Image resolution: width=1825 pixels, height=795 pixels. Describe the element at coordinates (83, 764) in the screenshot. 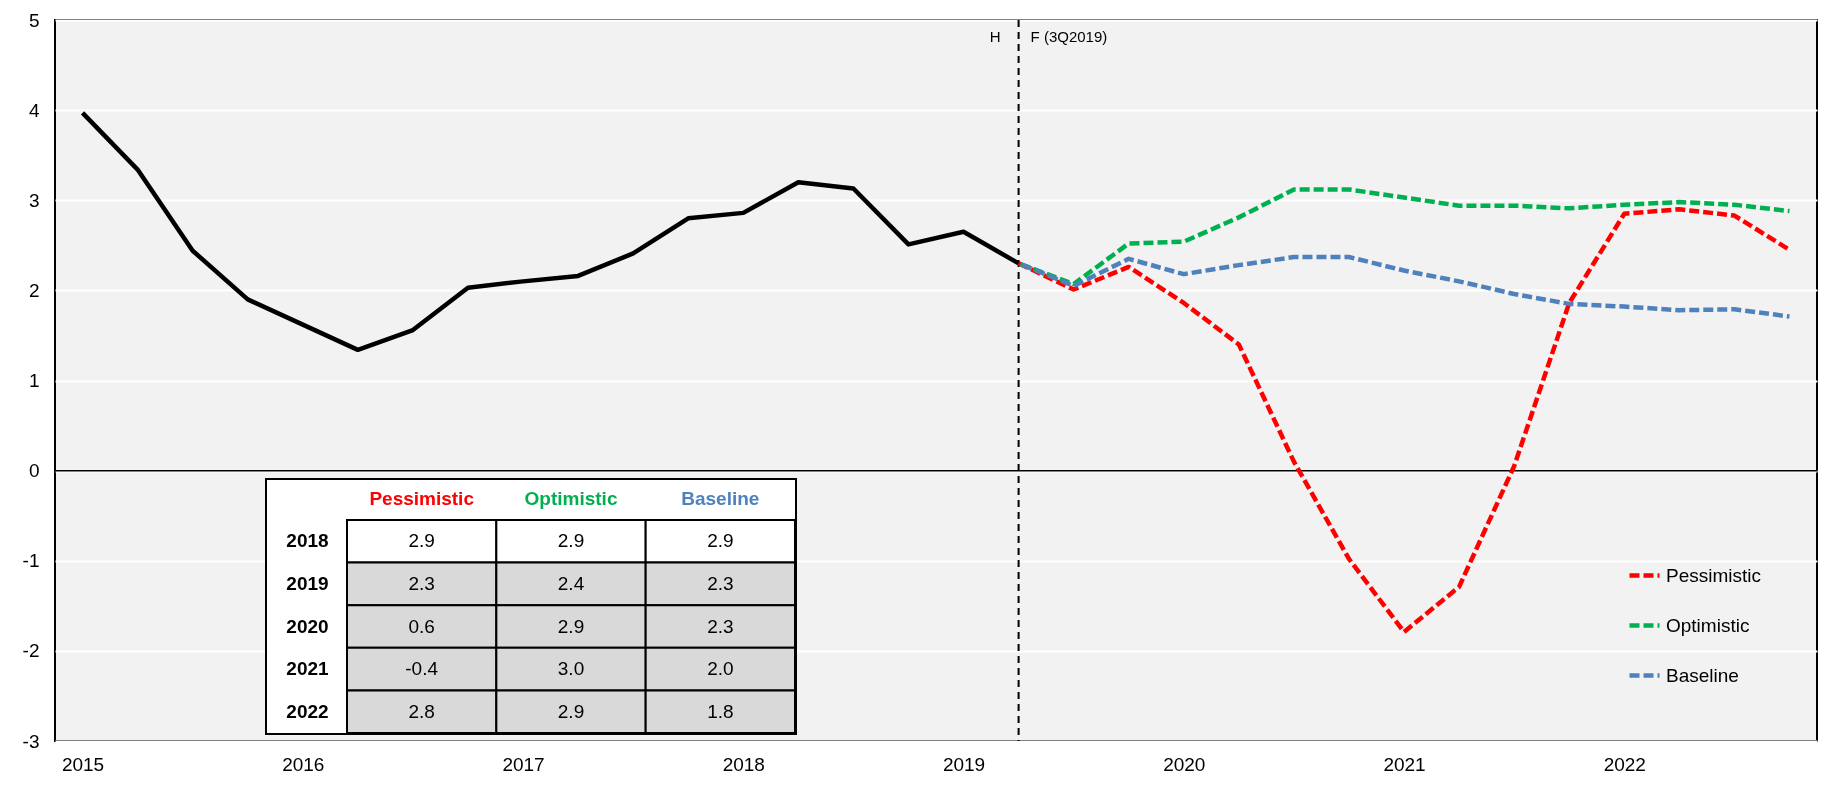

I see `x-tick-label: 2015` at that location.